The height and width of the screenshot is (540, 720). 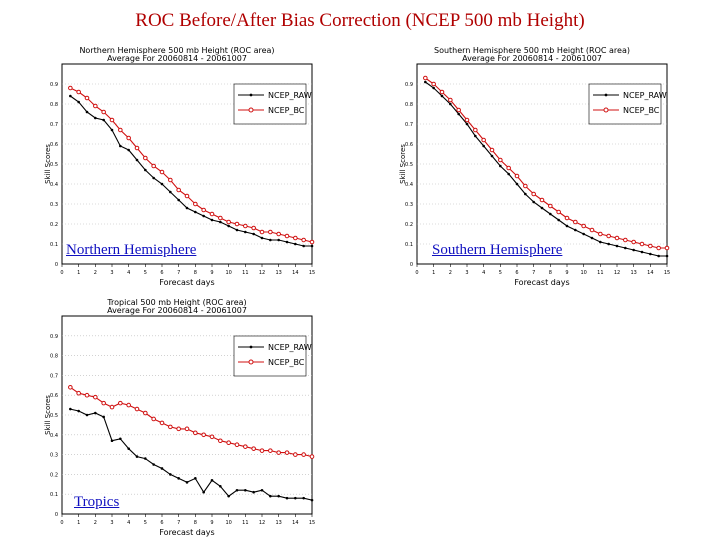 What do you see at coordinates (416, 273) in the screenshot?
I see `x-tick-label: 0` at bounding box center [416, 273].